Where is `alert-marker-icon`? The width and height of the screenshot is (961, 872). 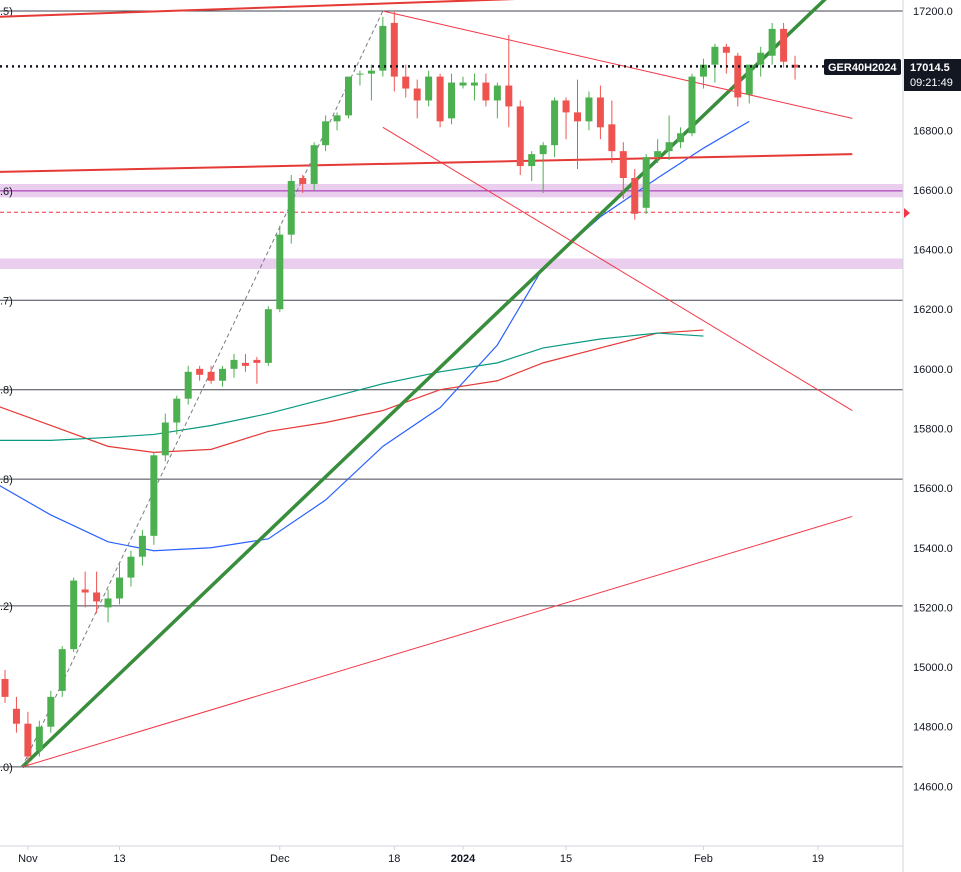 alert-marker-icon is located at coordinates (907, 213).